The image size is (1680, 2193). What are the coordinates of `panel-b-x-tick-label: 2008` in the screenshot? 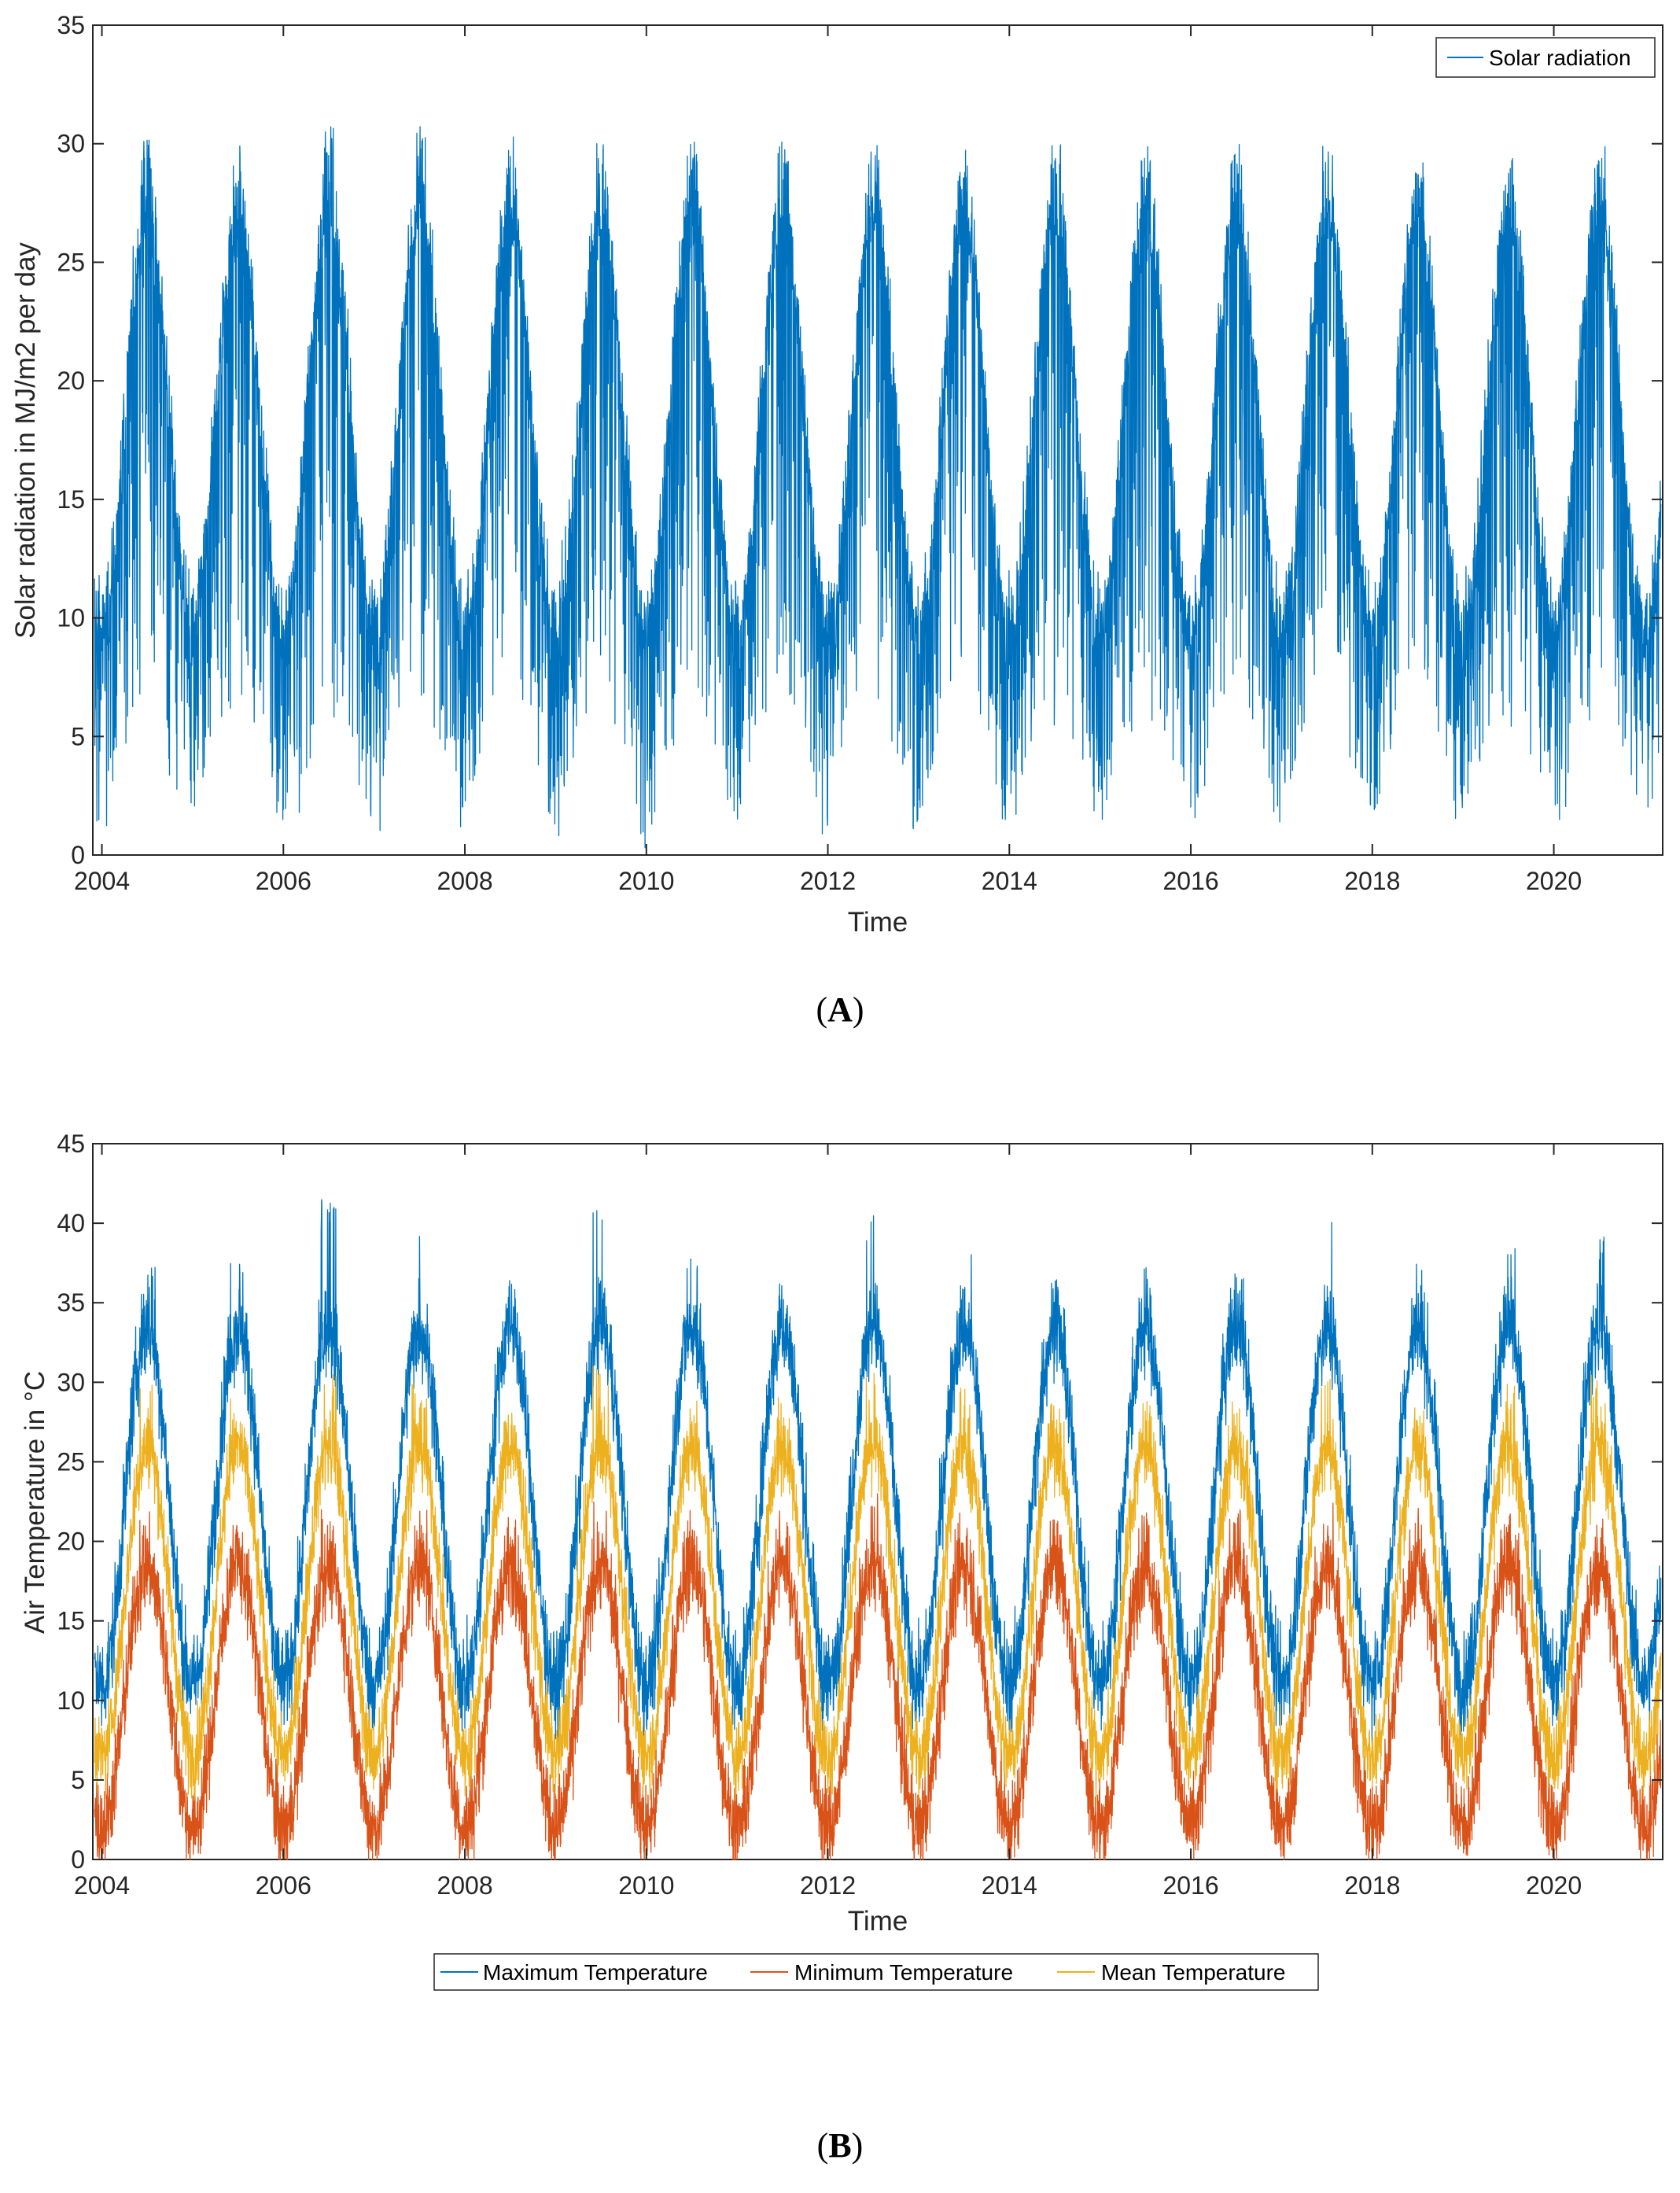 It's located at (464, 1886).